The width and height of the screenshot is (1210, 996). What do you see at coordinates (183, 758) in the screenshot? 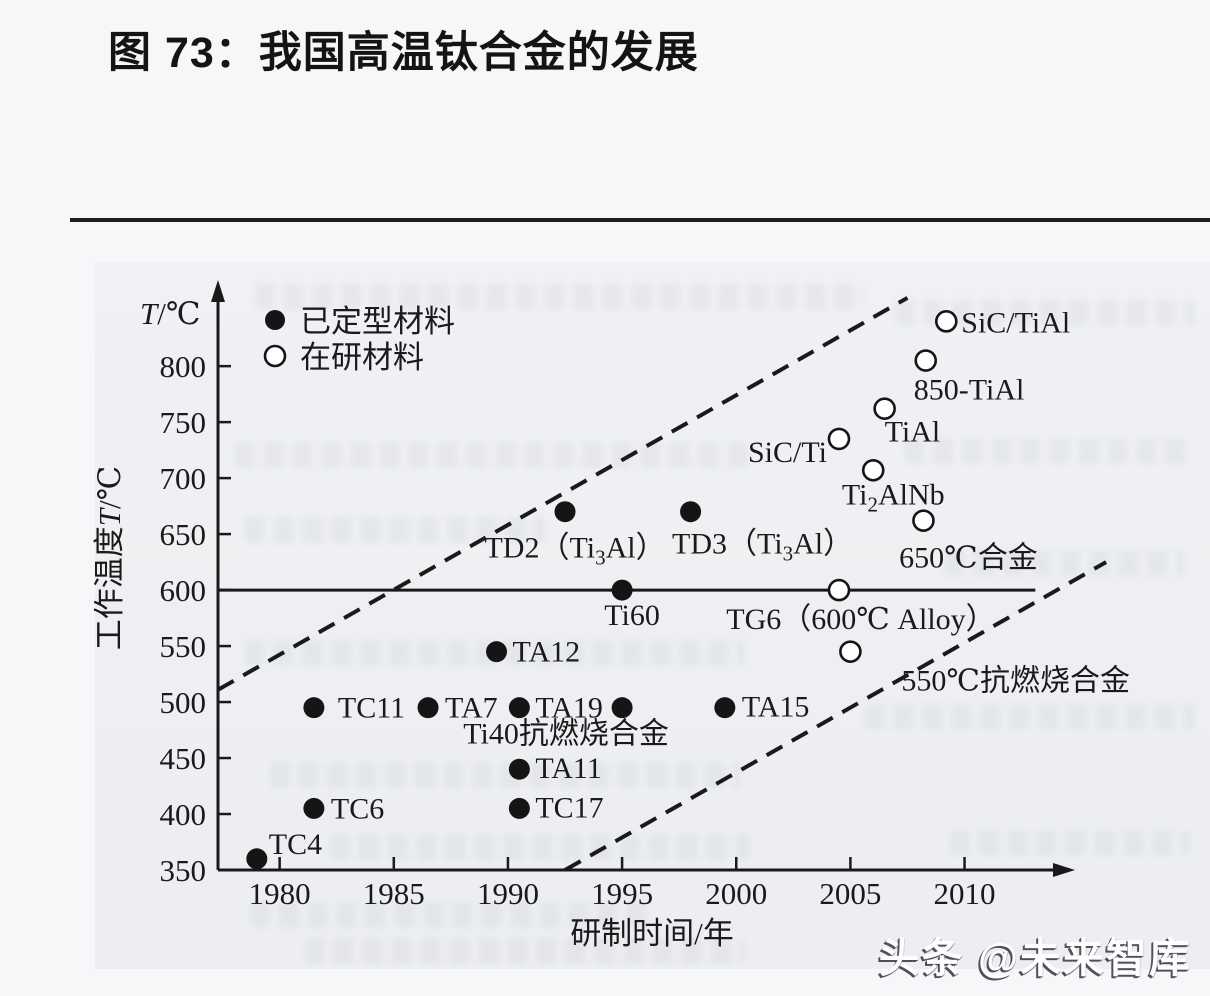
I see `y-tick-label: 450` at bounding box center [183, 758].